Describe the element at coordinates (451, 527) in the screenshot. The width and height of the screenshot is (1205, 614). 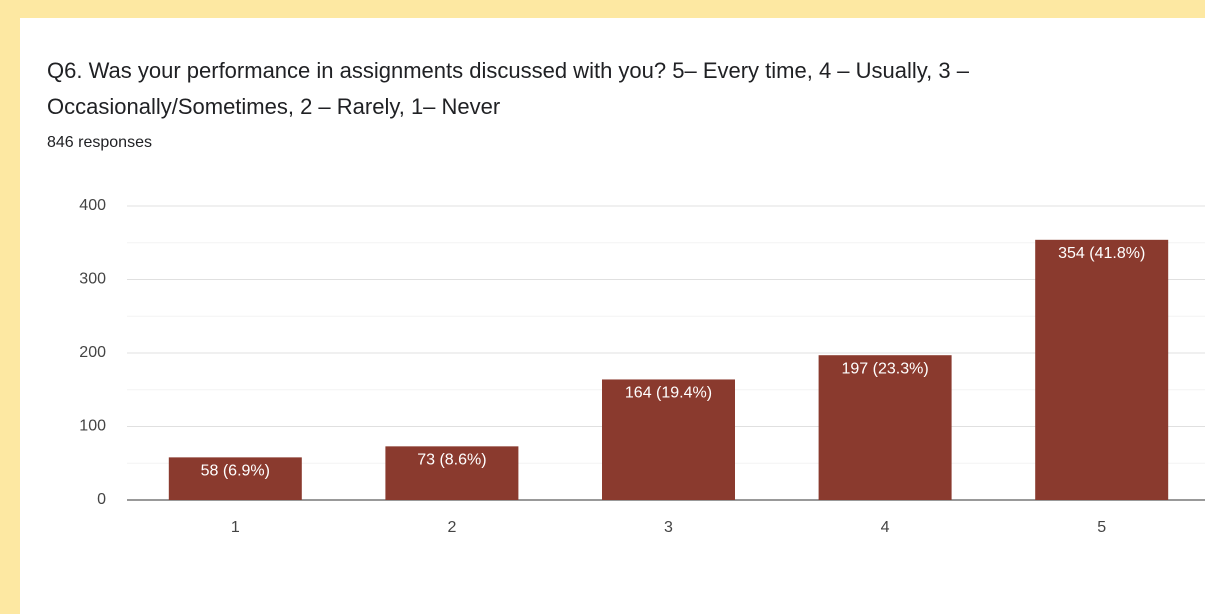
I see `x-tick-label: 2` at that location.